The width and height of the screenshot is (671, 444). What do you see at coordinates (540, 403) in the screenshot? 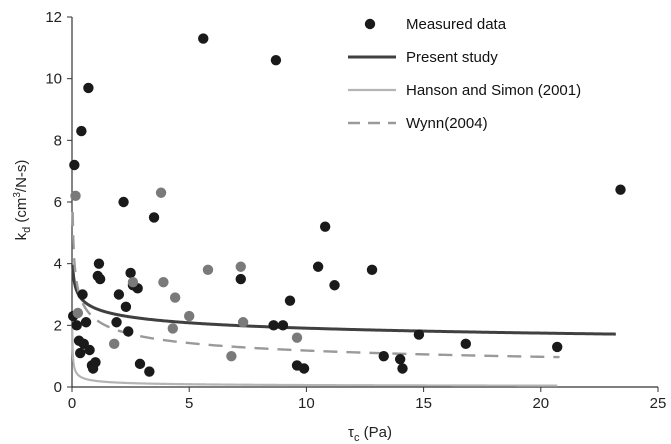
I see `x-tick-label: 20` at bounding box center [540, 403].